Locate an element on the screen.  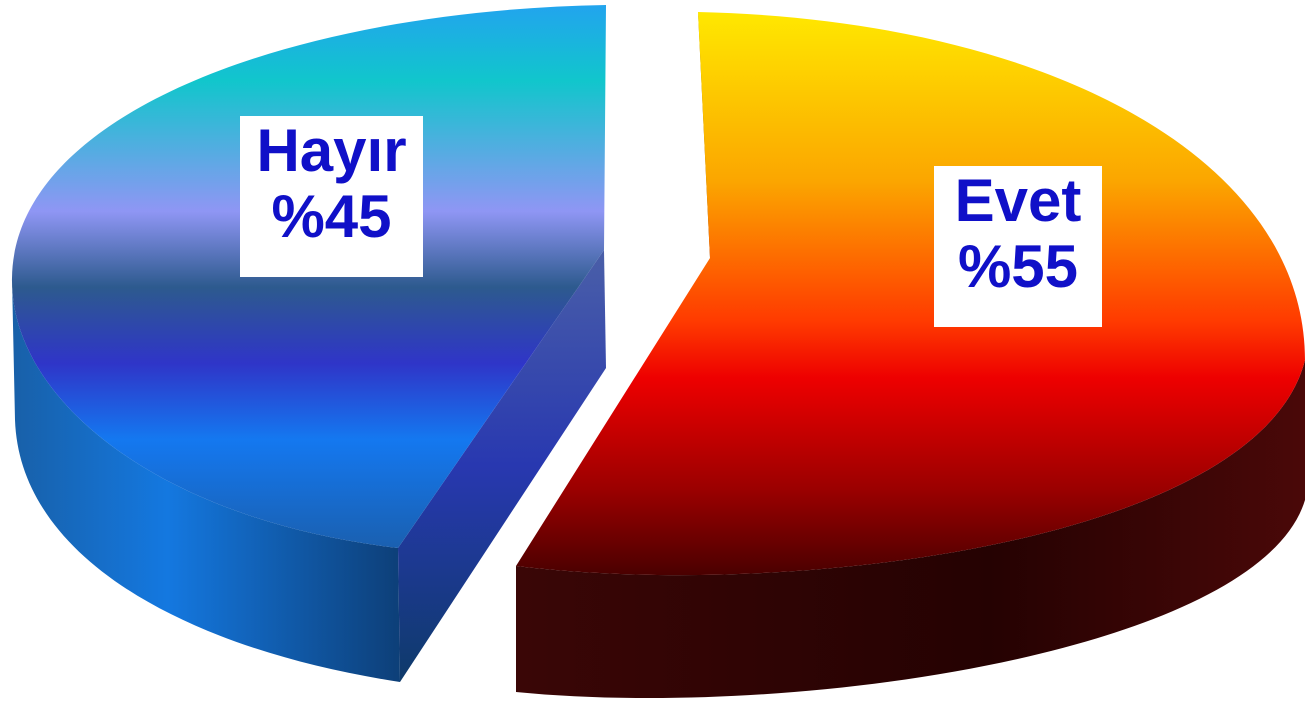
data-label-hayir: Hayır %45 is located at coordinates (331, 196).